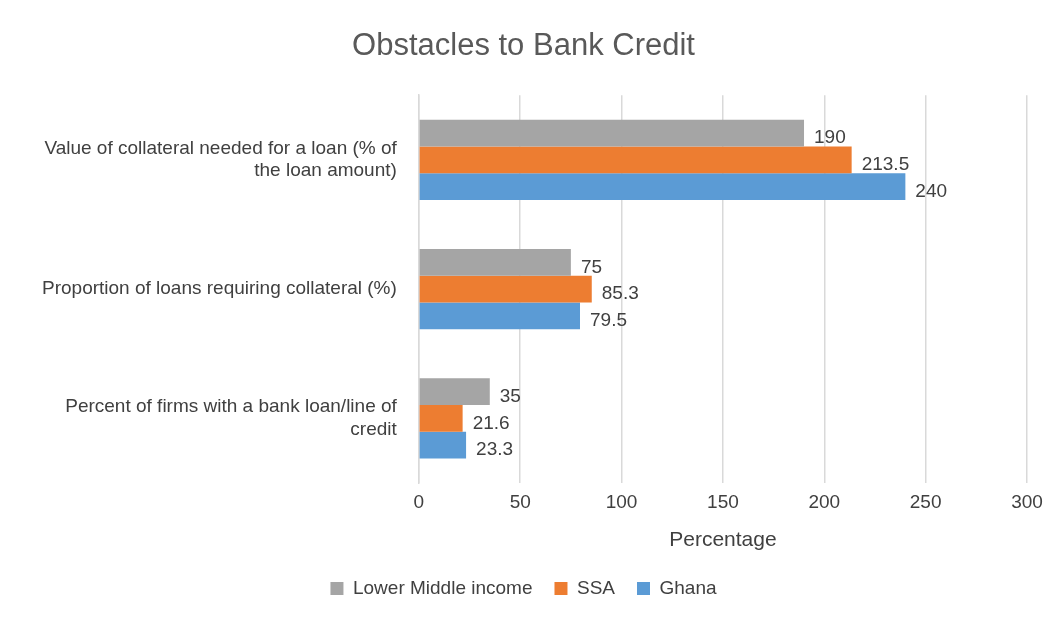 The image size is (1057, 623). What do you see at coordinates (723, 539) in the screenshot?
I see `x-axis-title: Percentage` at bounding box center [723, 539].